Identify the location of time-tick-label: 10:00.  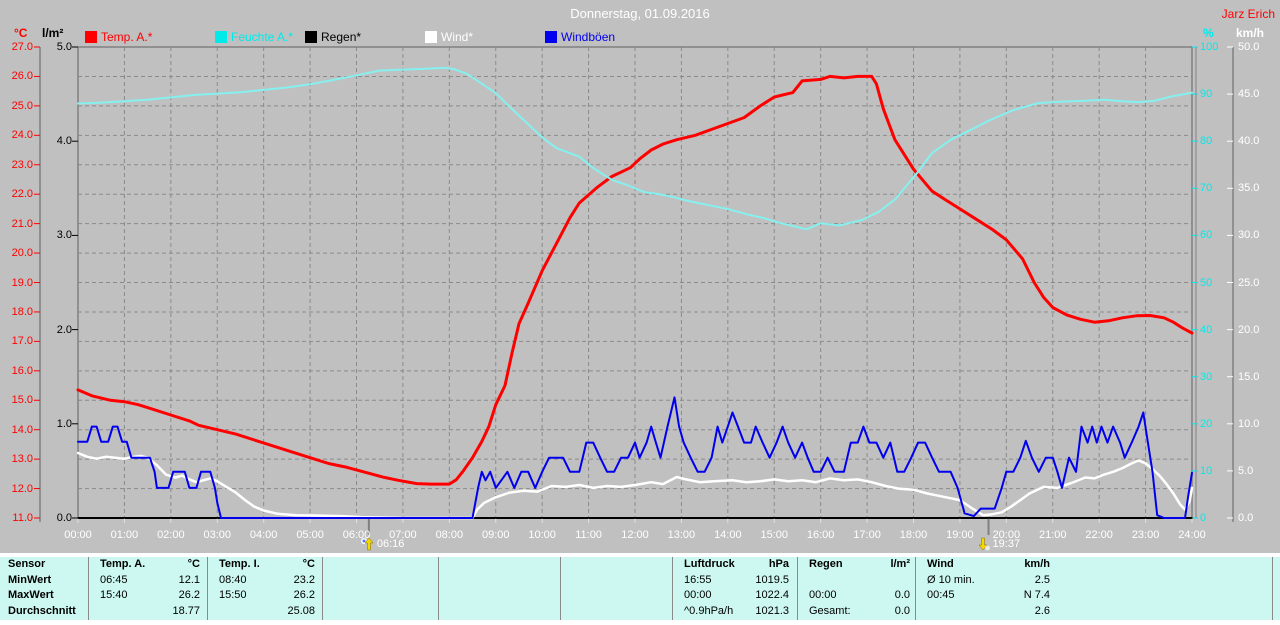
(542, 535).